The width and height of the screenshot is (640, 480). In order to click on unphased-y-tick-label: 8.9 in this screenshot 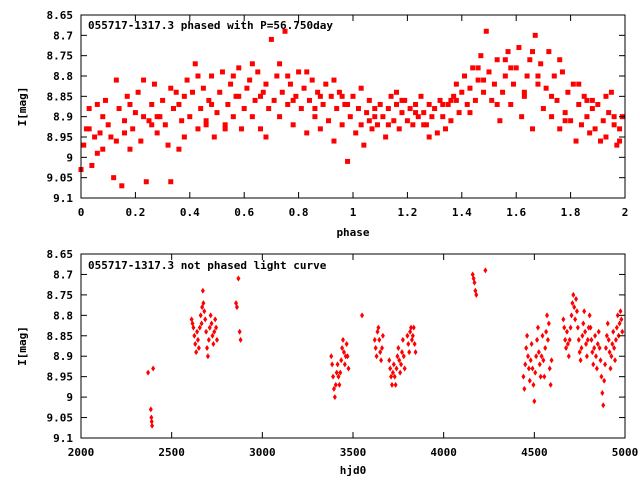, I will do `click(63, 356)`.